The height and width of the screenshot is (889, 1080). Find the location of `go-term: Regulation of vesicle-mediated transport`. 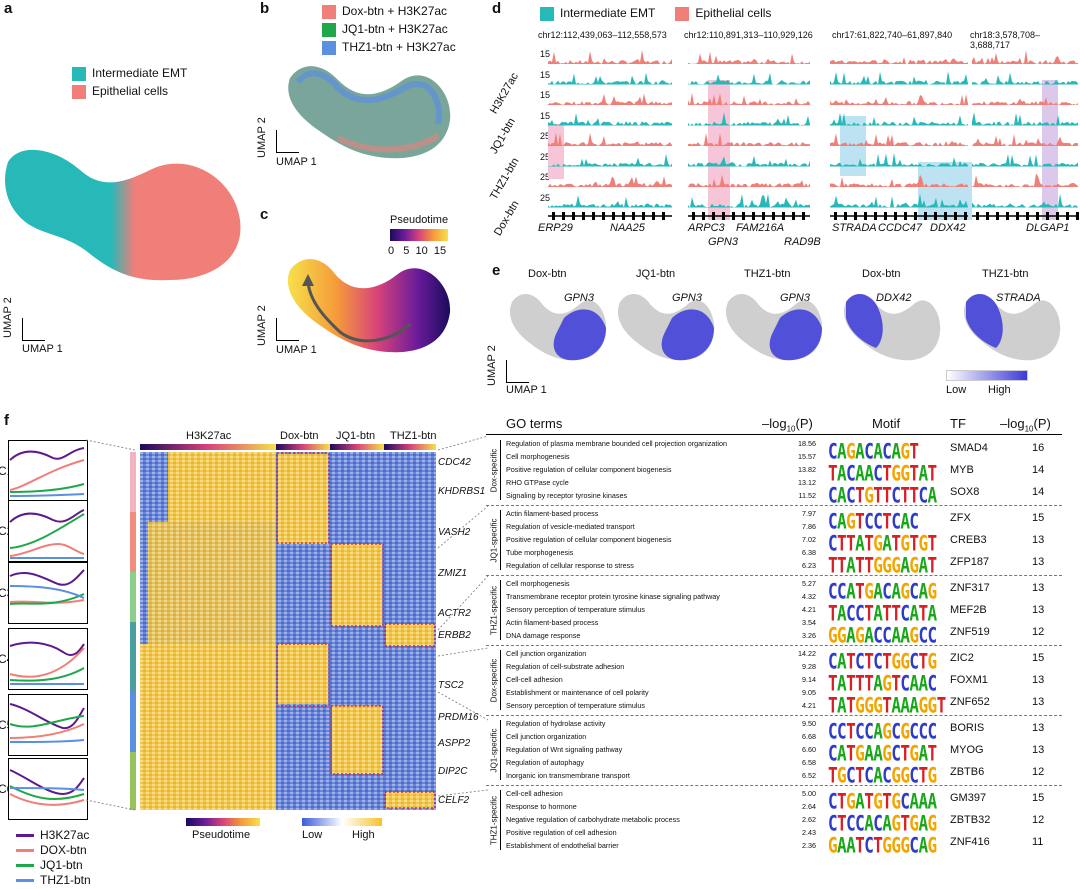

go-term: Regulation of vesicle-mediated transport is located at coordinates (570, 526).